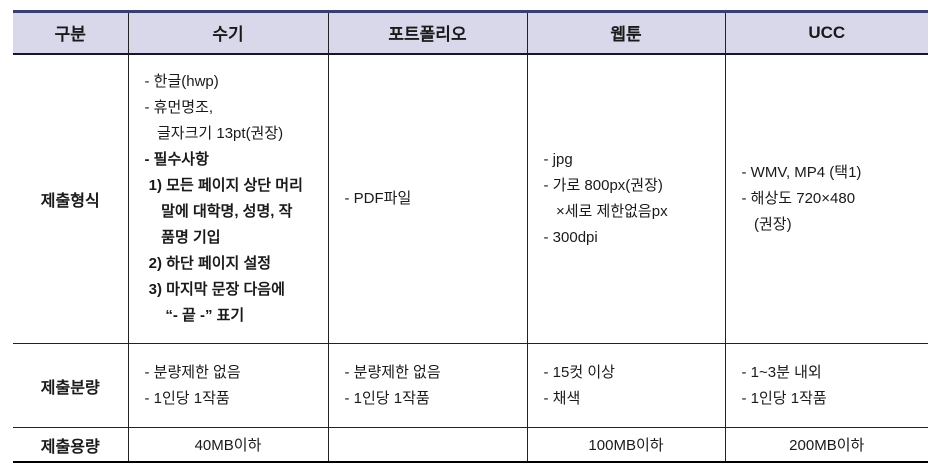 The image size is (933, 473). What do you see at coordinates (562, 398) in the screenshot?
I see `cell-line: - 채색` at bounding box center [562, 398].